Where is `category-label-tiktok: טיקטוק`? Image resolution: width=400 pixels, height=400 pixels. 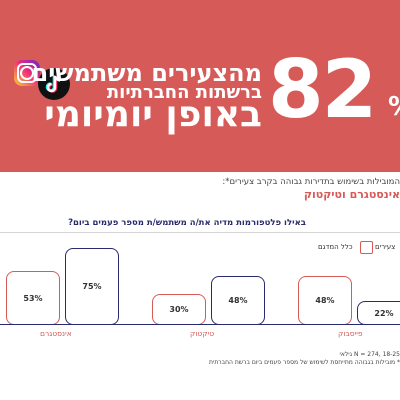
category-label-tiktok: טיקטוק is located at coordinates (202, 333).